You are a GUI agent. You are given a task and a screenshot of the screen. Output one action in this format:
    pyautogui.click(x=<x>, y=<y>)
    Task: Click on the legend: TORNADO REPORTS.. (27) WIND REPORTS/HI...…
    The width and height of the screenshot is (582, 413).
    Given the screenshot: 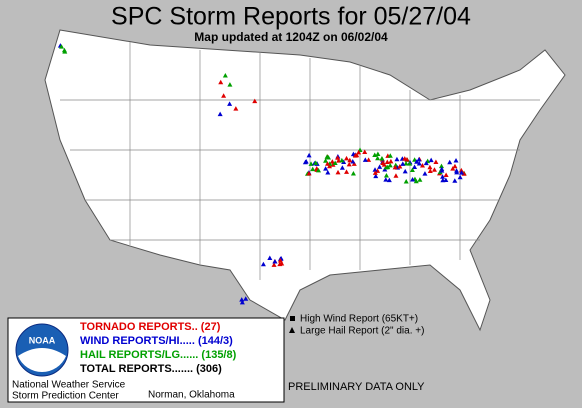 What is the action you would take?
    pyautogui.click(x=158, y=348)
    